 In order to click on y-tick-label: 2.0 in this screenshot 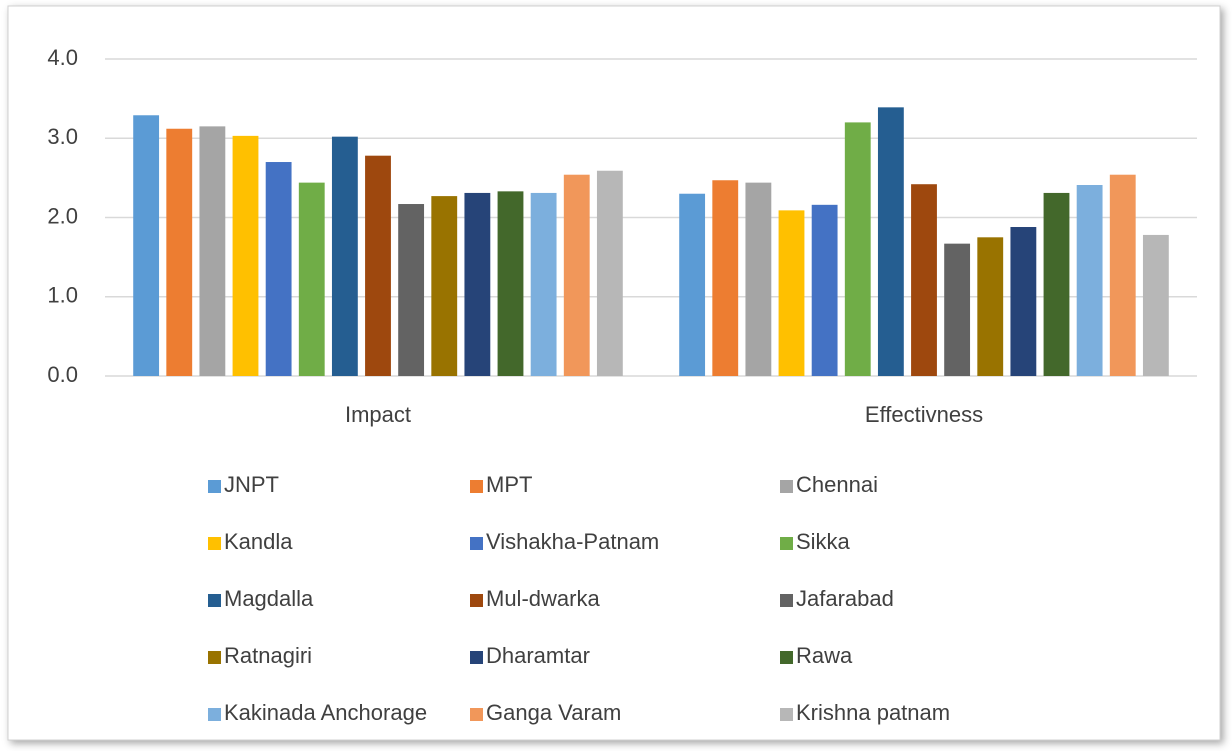, I will do `click(62, 215)`.